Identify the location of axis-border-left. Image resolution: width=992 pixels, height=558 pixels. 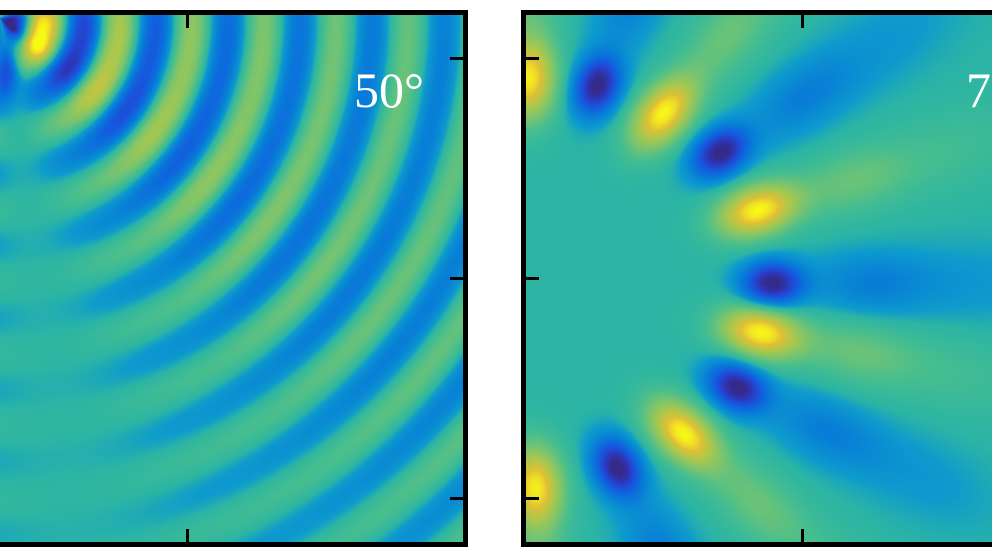
(523, 278).